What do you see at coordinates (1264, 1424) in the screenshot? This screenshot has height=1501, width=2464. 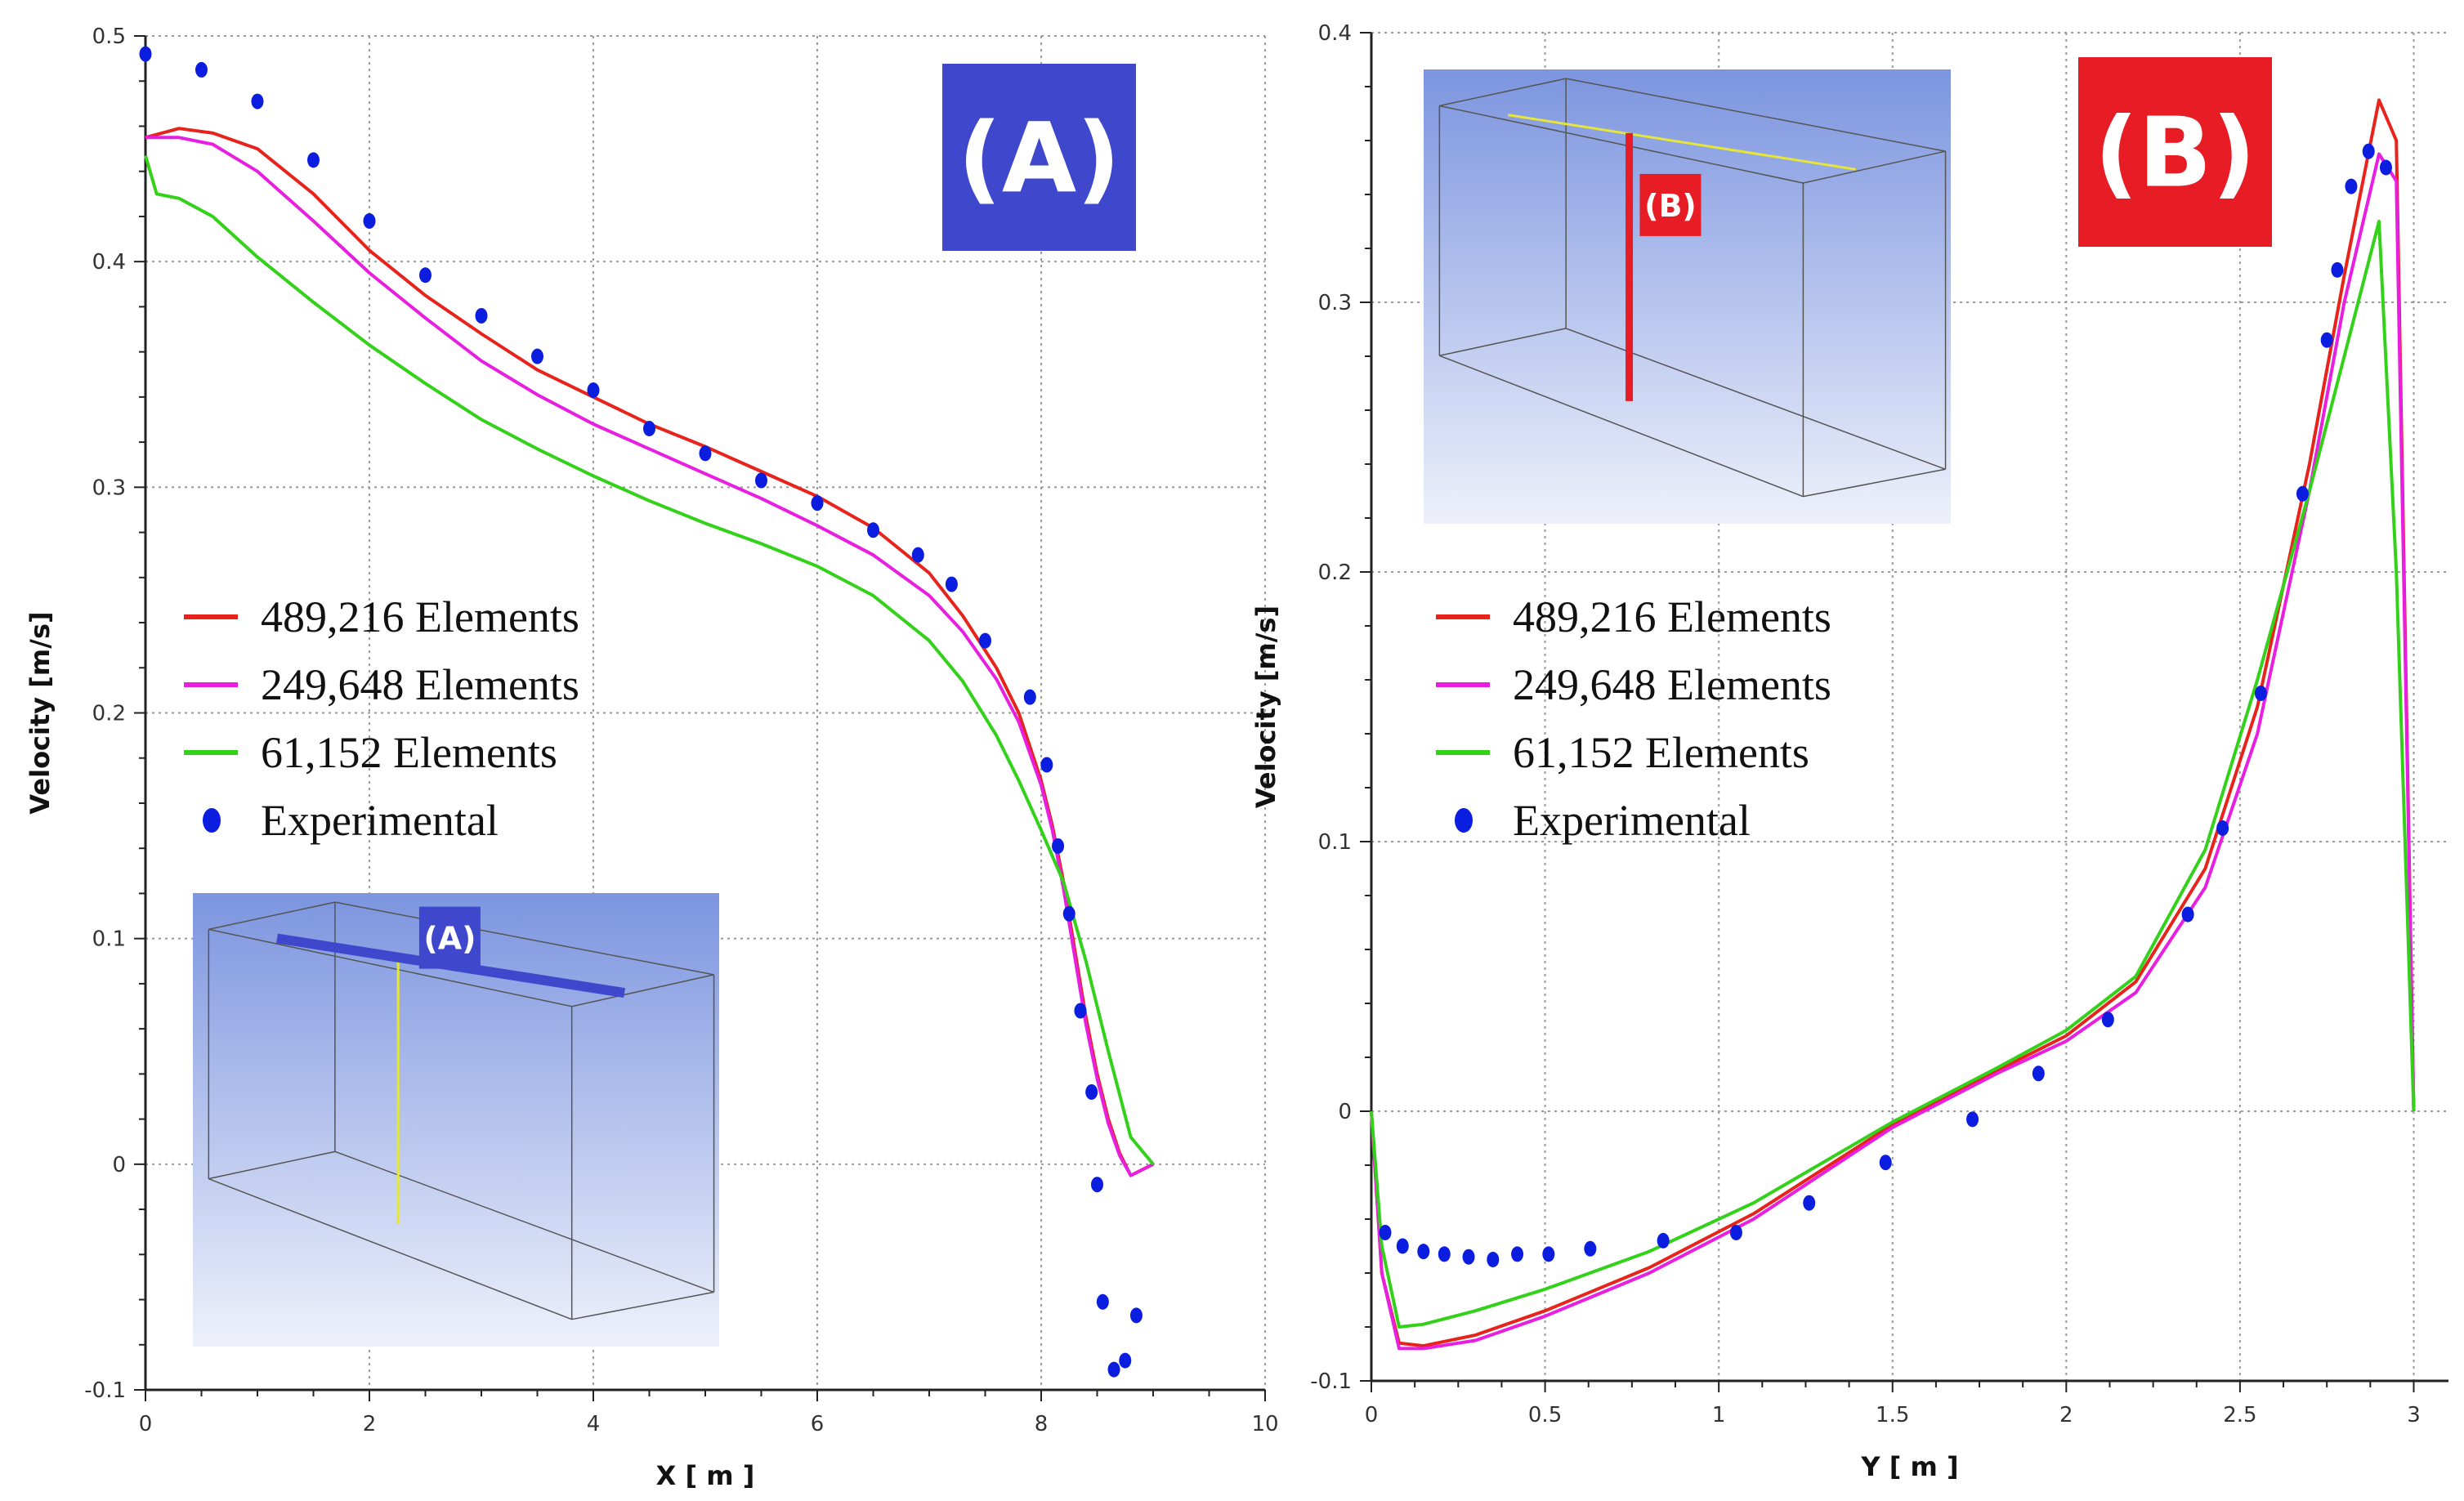 I see `x-tick-label: 10` at bounding box center [1264, 1424].